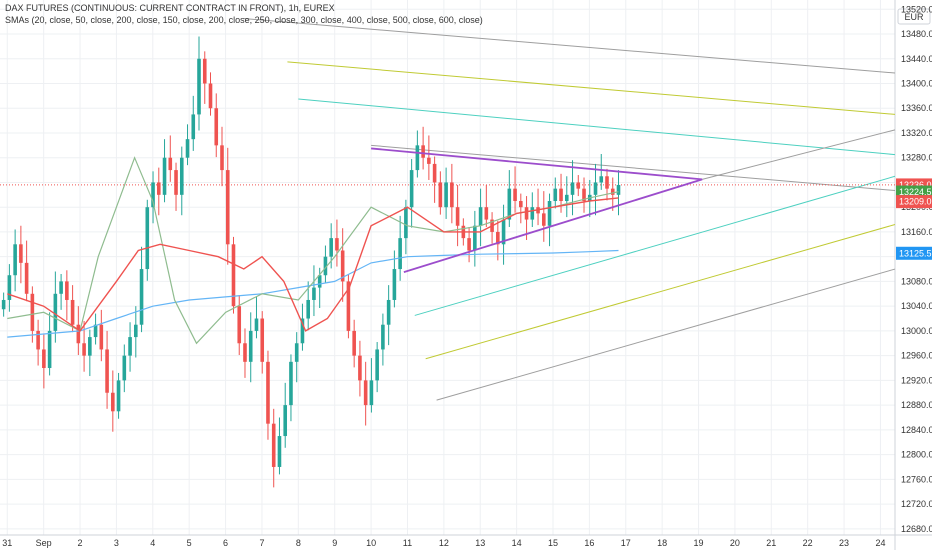  I want to click on x-tick-label: 24, so click(880, 543).